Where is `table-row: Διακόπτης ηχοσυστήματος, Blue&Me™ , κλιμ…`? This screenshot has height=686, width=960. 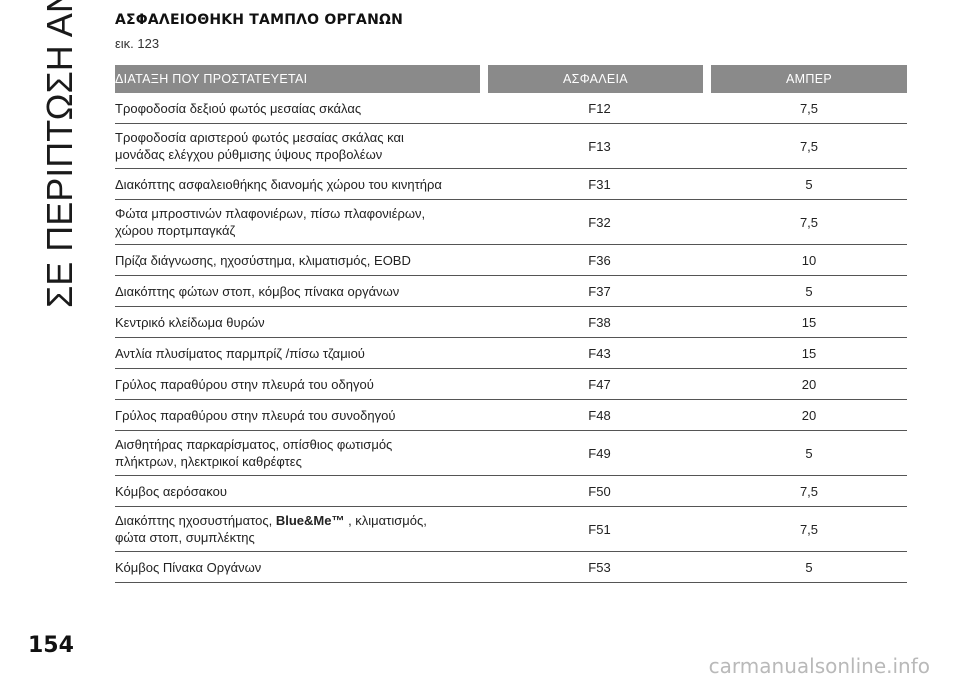 table-row: Διακόπτης ηχοσυστήματος, Blue&Me™ , κλιμ… is located at coordinates (511, 529).